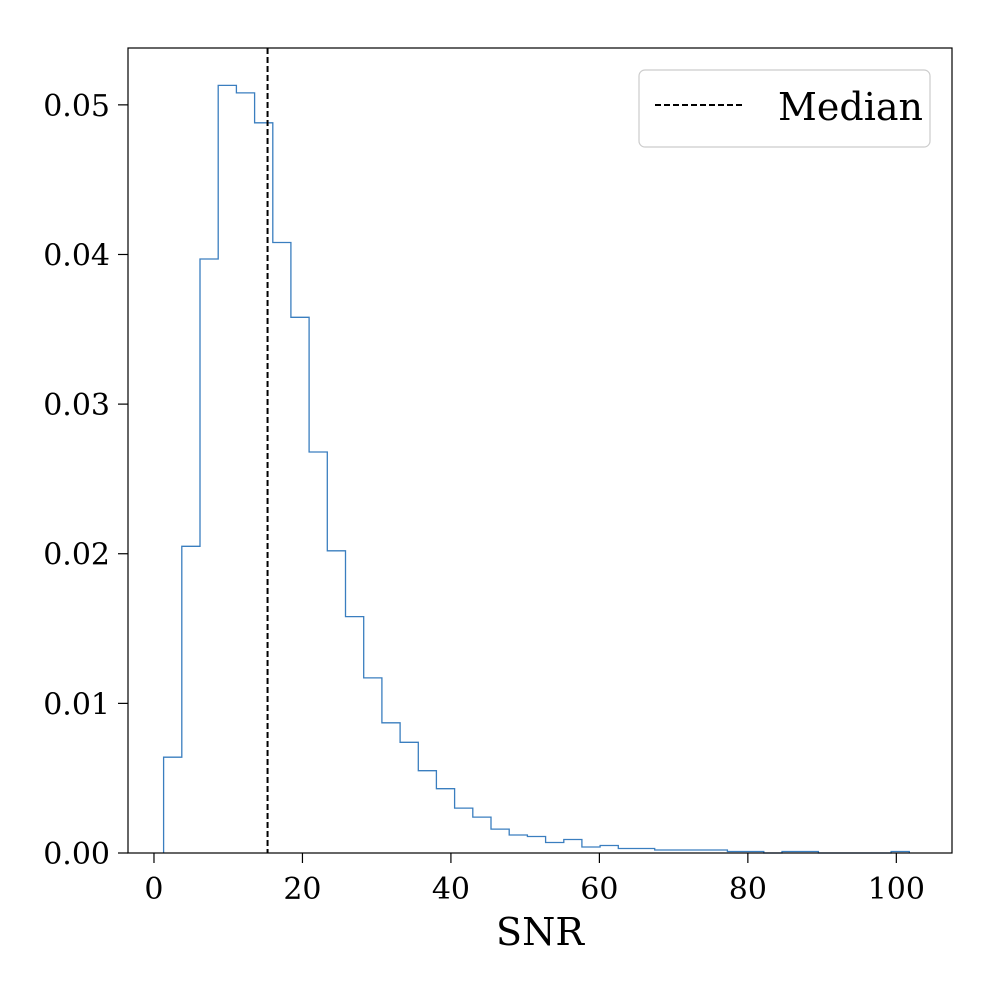 The height and width of the screenshot is (1000, 1000). I want to click on y-tick-label: 0.01, so click(76, 704).